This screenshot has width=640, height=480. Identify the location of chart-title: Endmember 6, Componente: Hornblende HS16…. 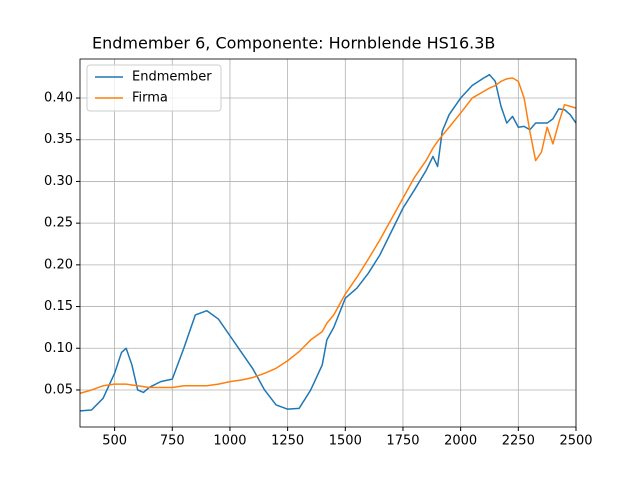
(293, 43).